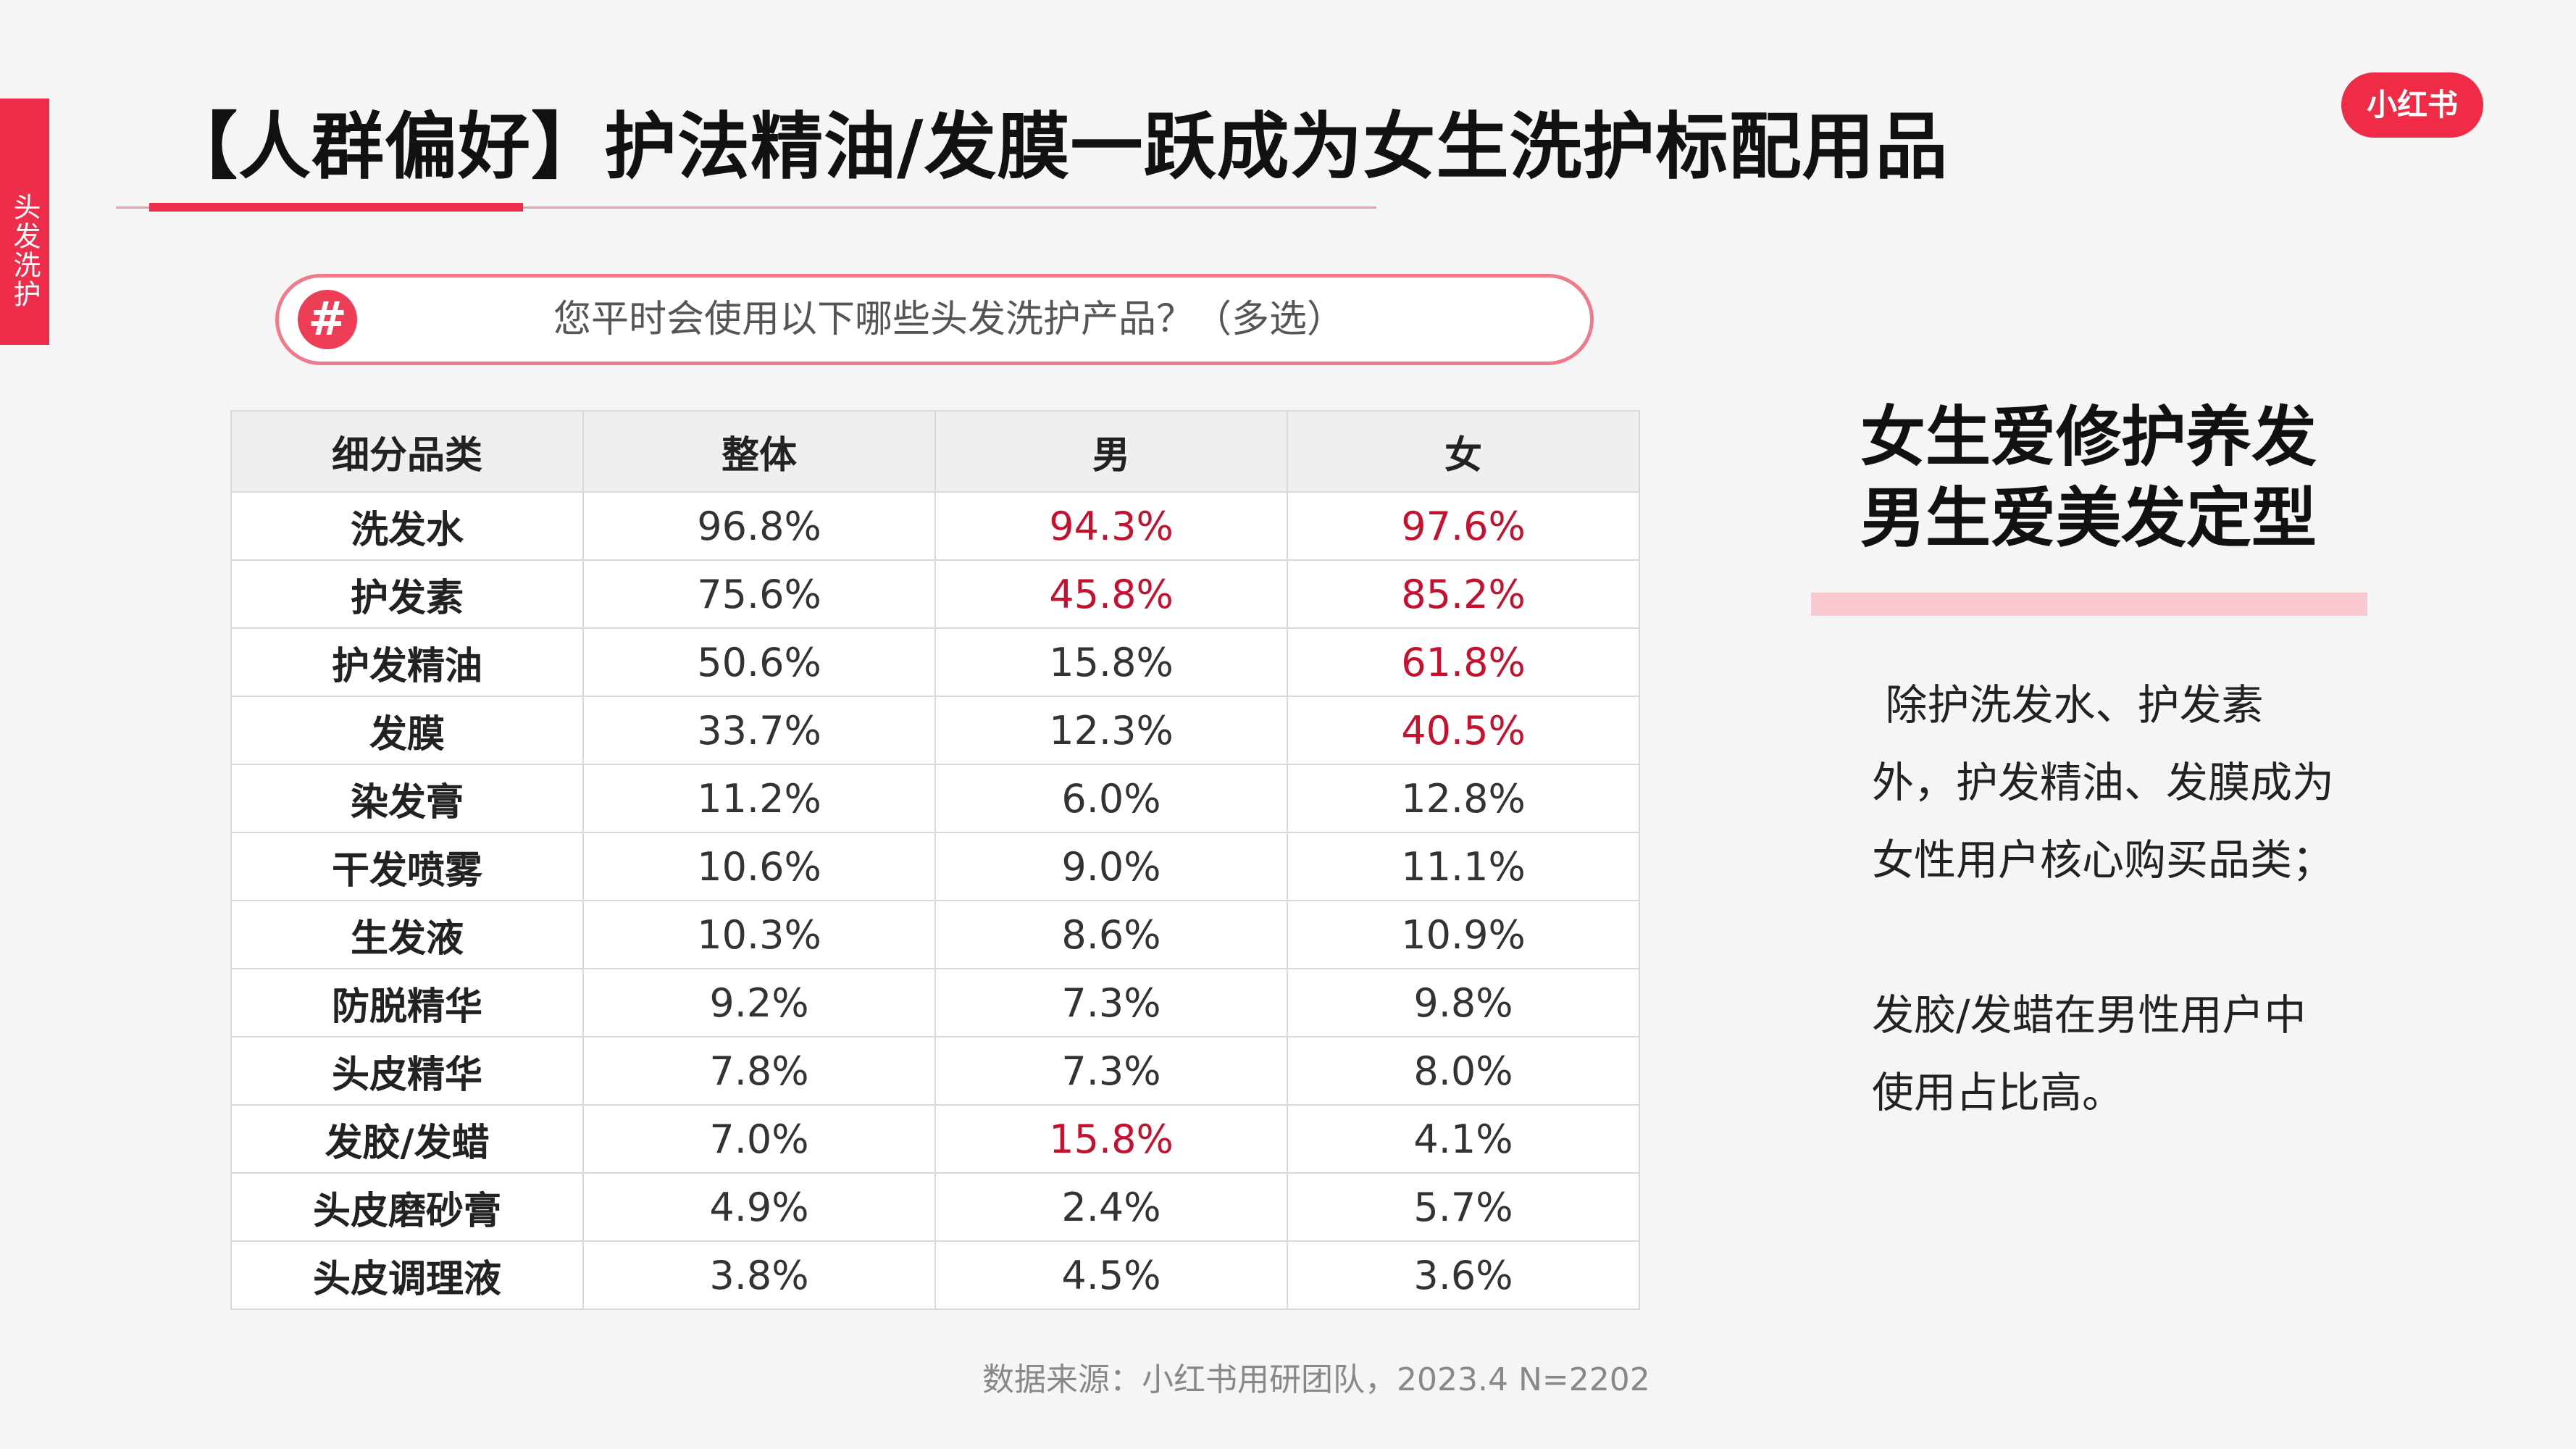 This screenshot has height=1449, width=2576. Describe the element at coordinates (1463, 526) in the screenshot. I see `cell-female: 97.6%` at that location.